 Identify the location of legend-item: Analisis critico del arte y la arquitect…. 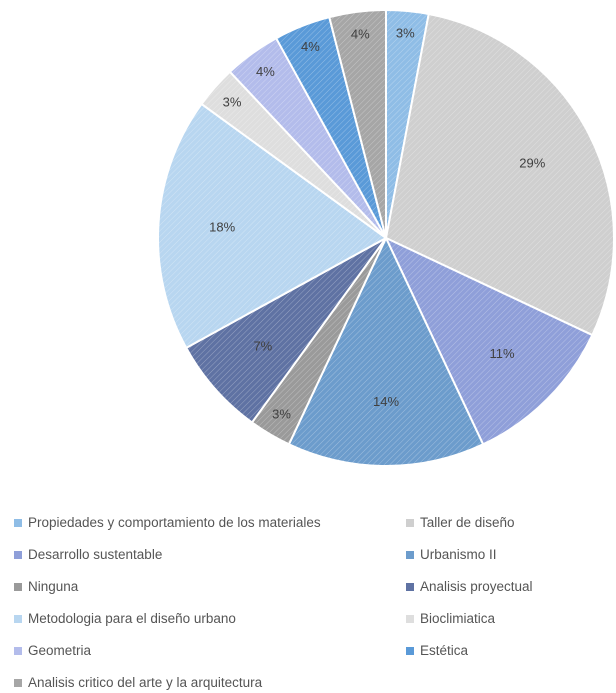
(138, 682).